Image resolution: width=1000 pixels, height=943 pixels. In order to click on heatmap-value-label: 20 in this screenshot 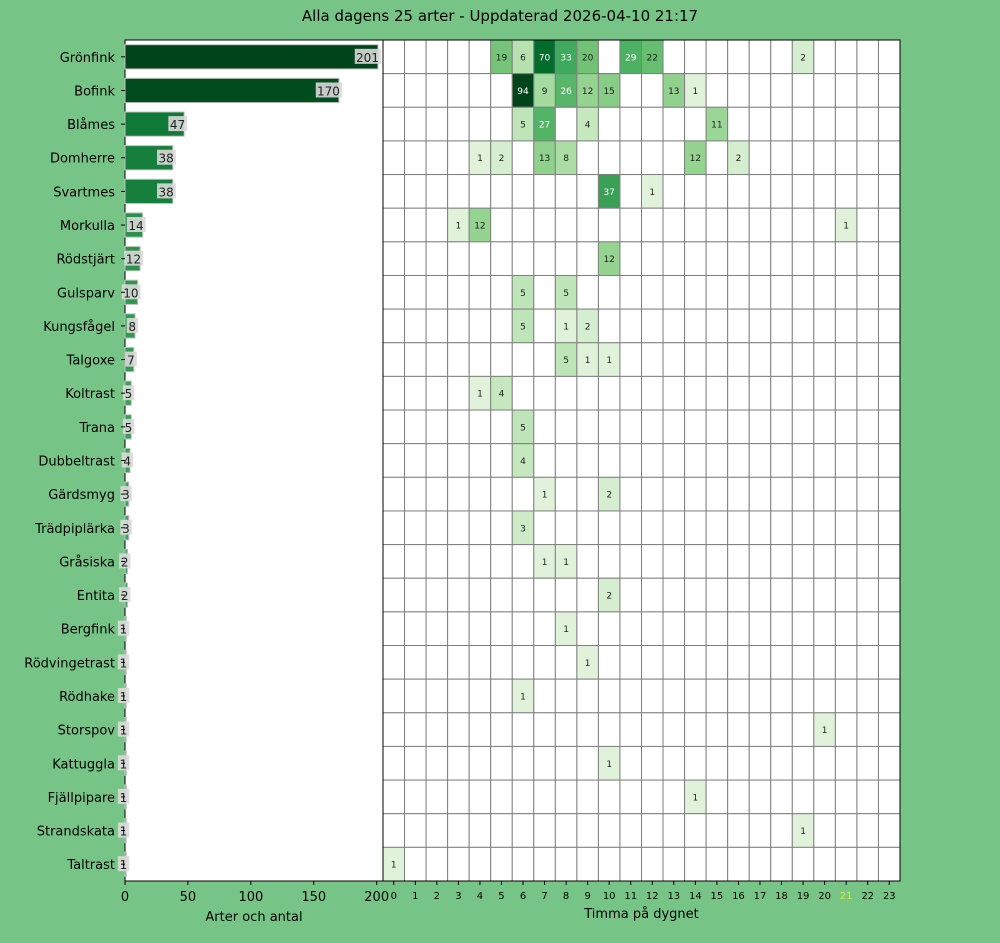, I will do `click(588, 58)`.